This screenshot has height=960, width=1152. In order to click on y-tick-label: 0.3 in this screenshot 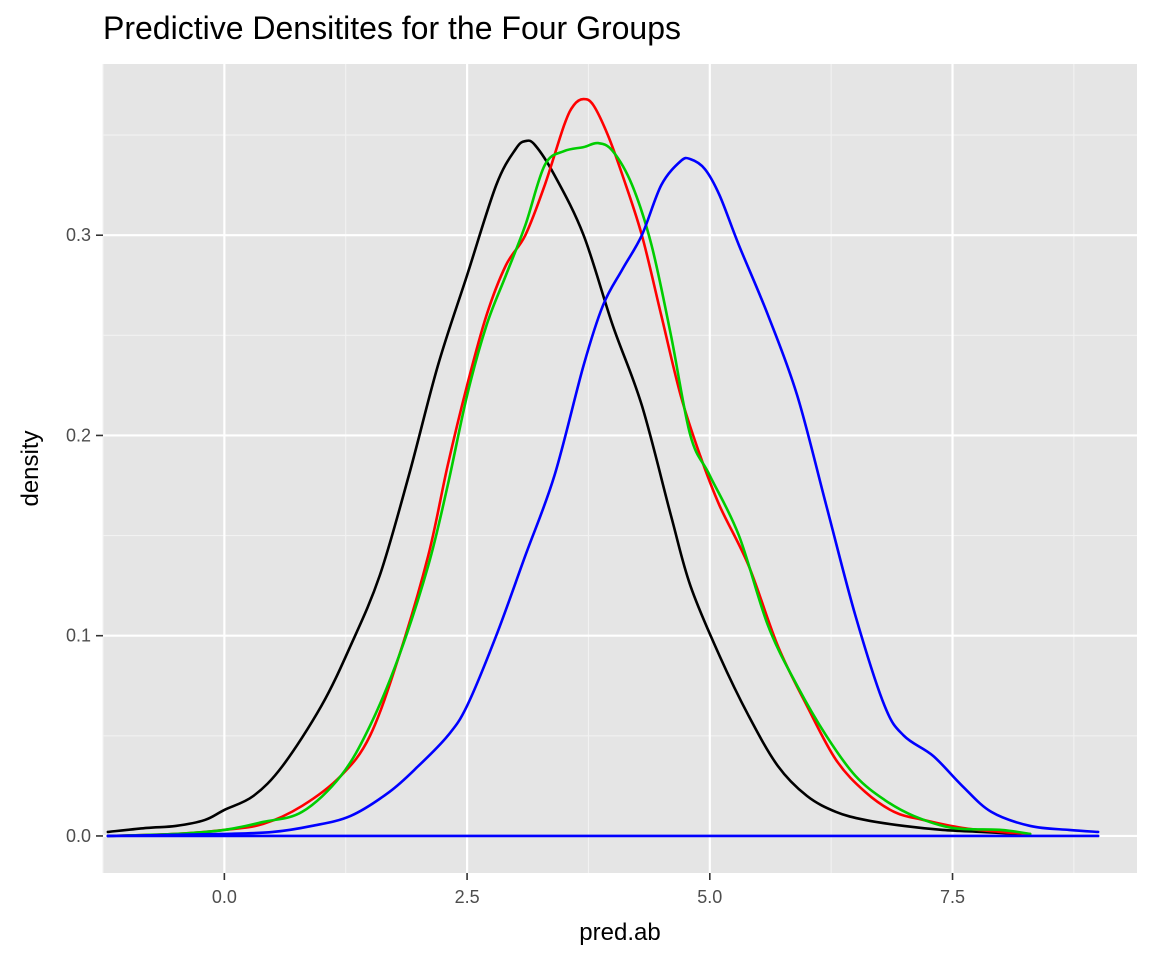, I will do `click(78, 235)`.